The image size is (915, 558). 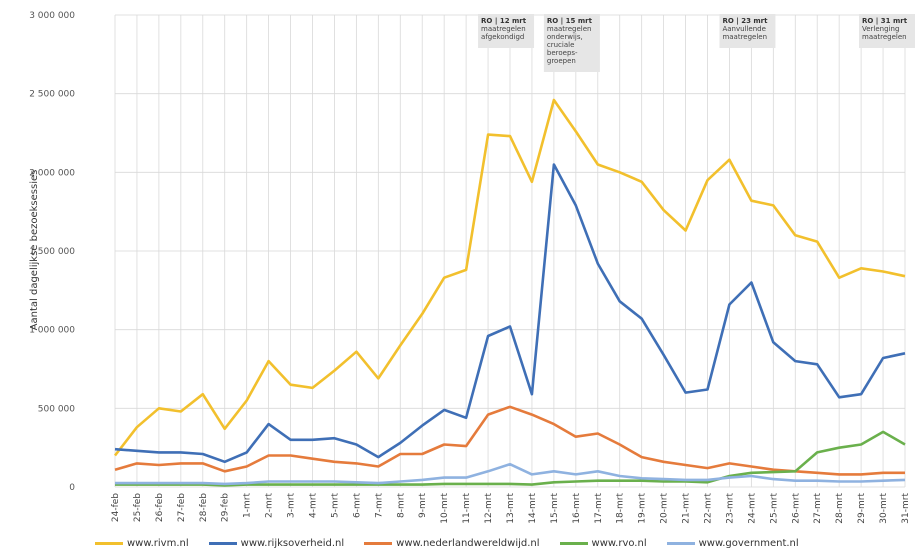 I want to click on x-tick-label: 11-mrt, so click(x=467, y=508).